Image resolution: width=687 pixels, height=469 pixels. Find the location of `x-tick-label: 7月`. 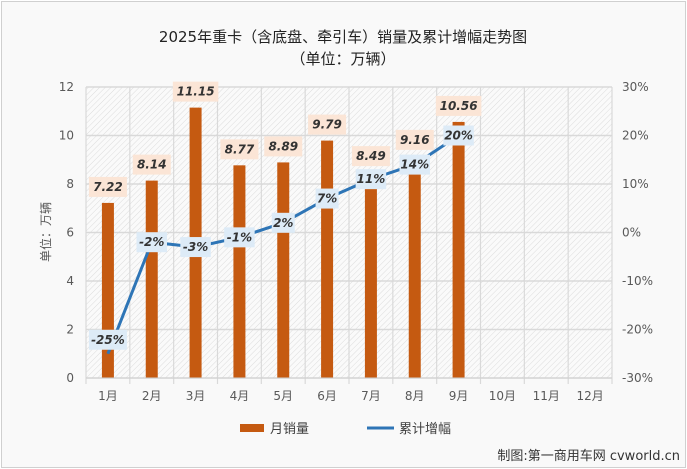

x-tick-label: 7月 is located at coordinates (371, 396).